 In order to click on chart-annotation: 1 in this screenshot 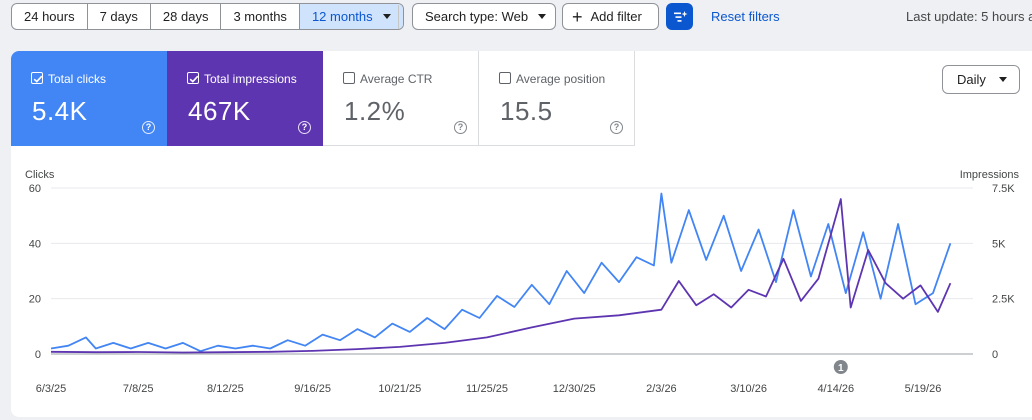, I will do `click(840, 367)`.